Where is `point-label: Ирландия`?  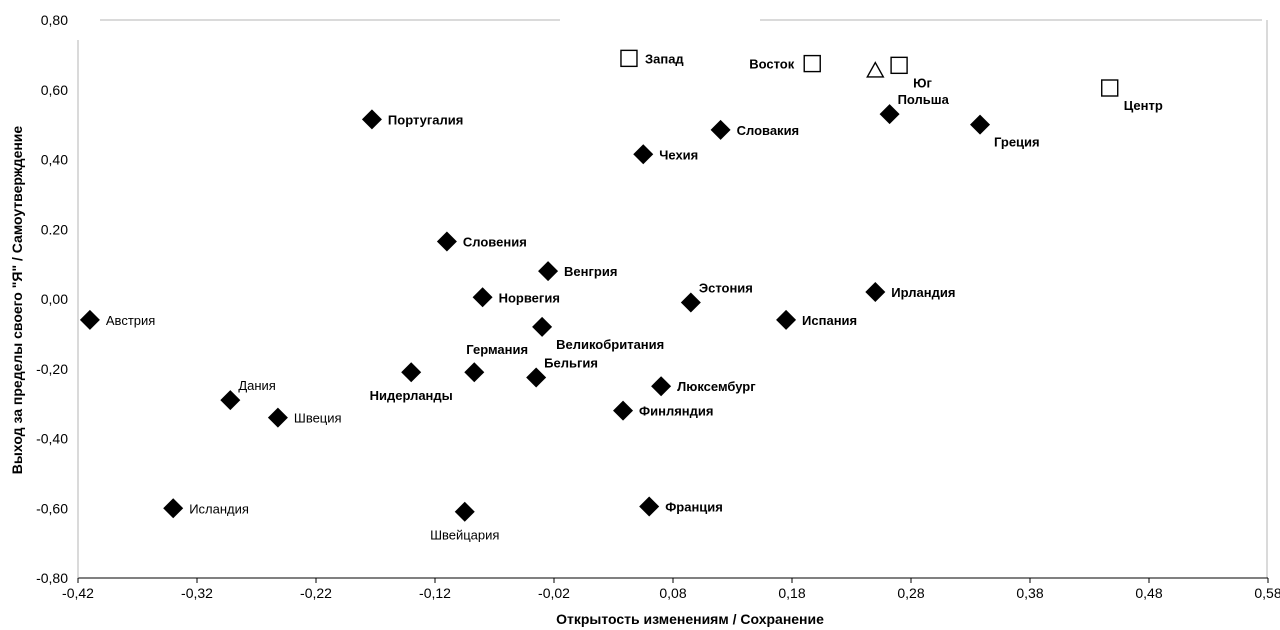 point-label: Ирландия is located at coordinates (923, 292).